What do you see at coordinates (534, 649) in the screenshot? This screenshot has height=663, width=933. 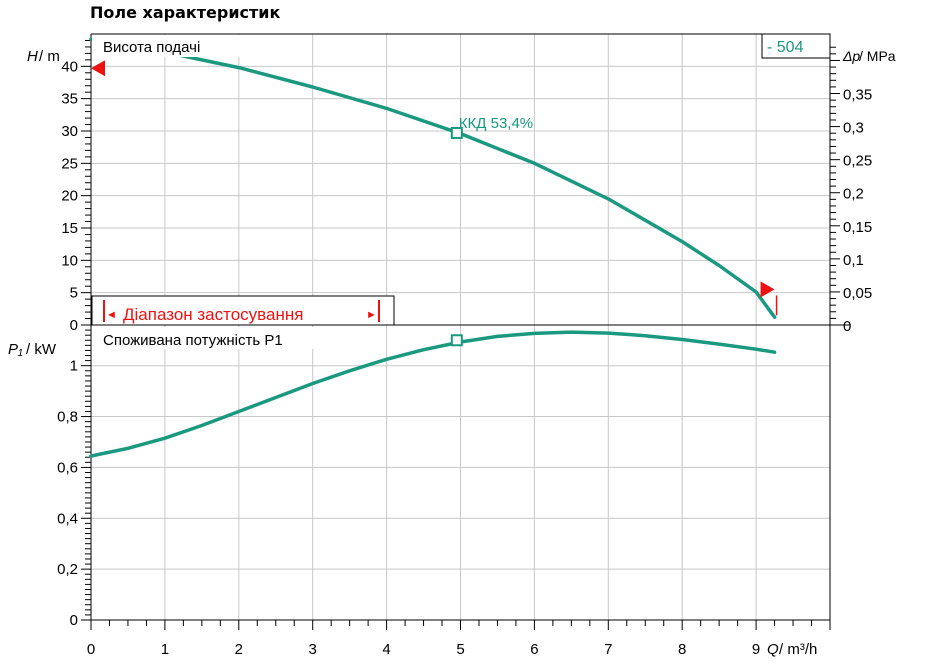 I see `x-tick-label: 6` at bounding box center [534, 649].